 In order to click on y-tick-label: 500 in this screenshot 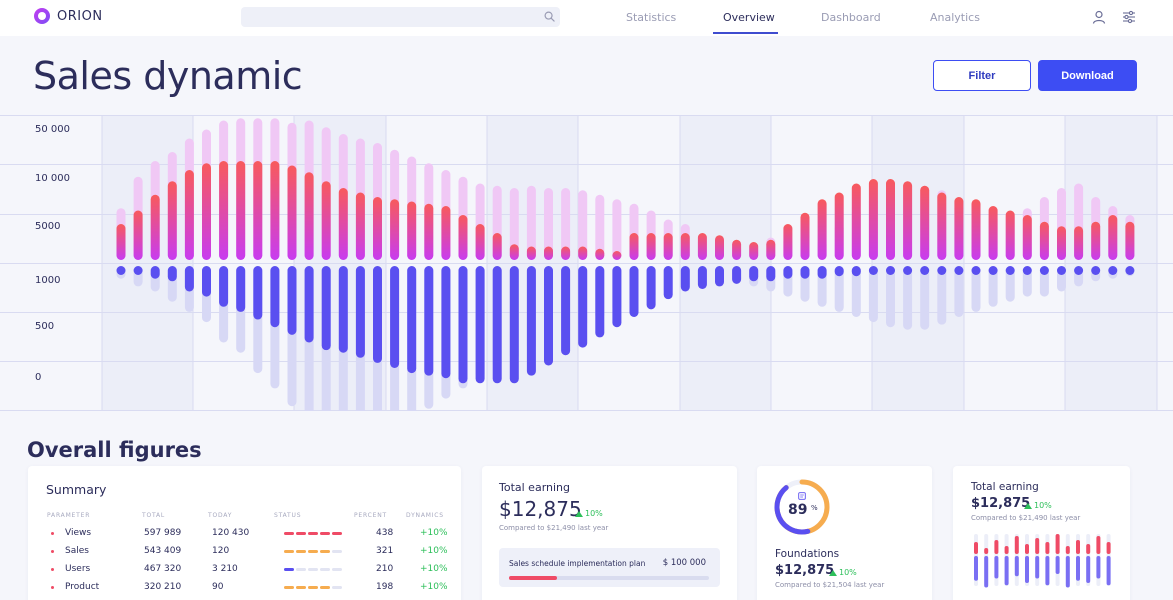, I will do `click(44, 326)`.